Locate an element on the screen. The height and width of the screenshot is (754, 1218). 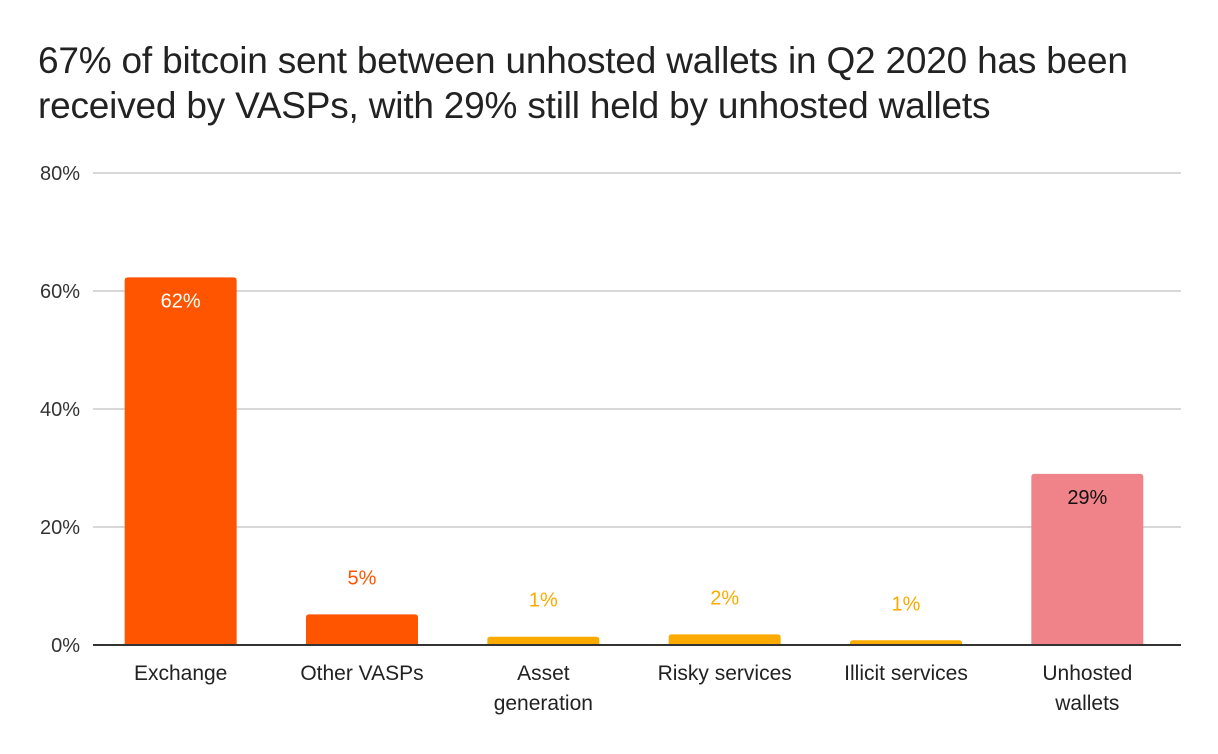
y-tick-label: 40% is located at coordinates (60, 410).